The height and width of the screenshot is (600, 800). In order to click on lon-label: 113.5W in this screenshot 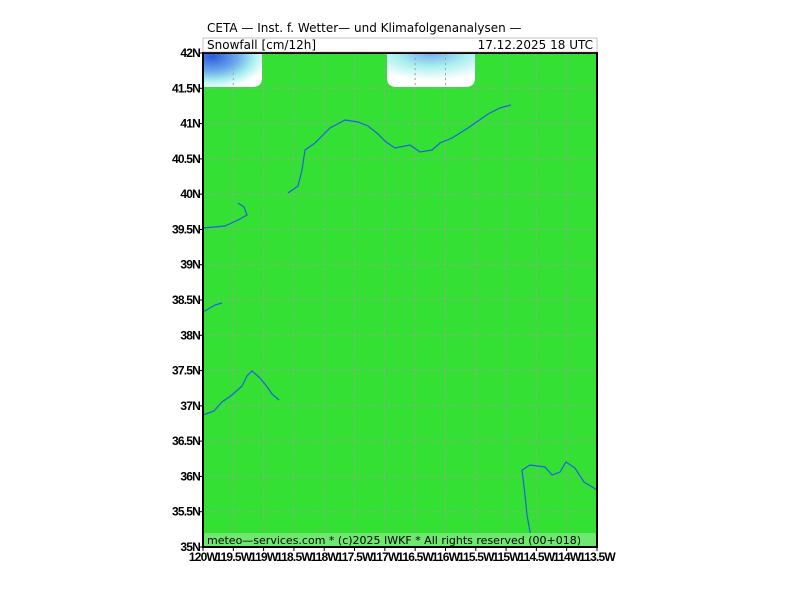, I will do `click(597, 557)`.